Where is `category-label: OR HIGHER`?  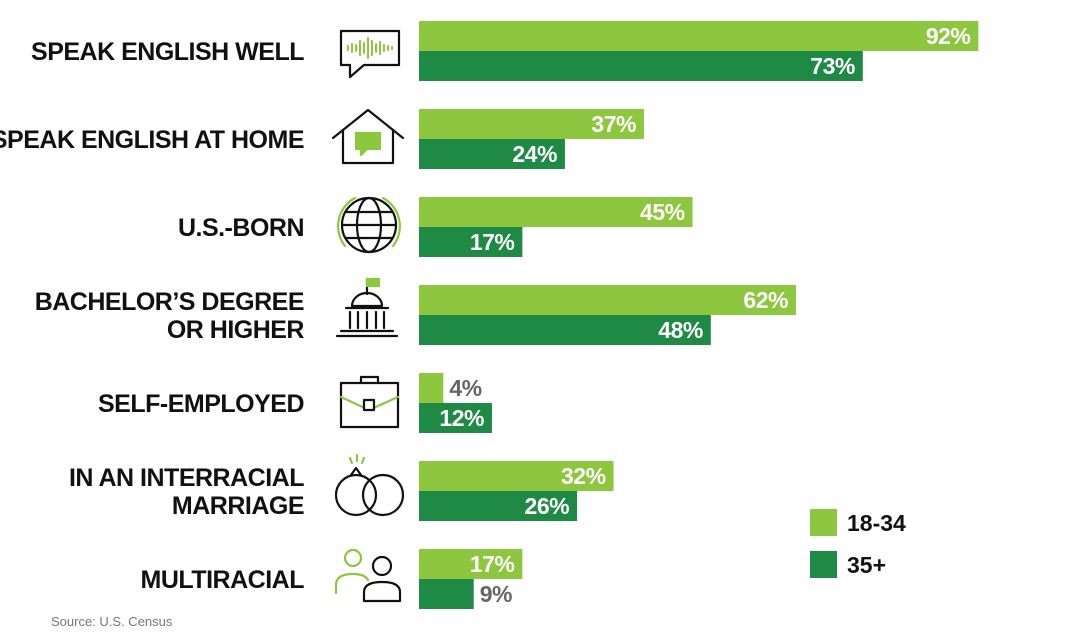 category-label: OR HIGHER is located at coordinates (236, 330).